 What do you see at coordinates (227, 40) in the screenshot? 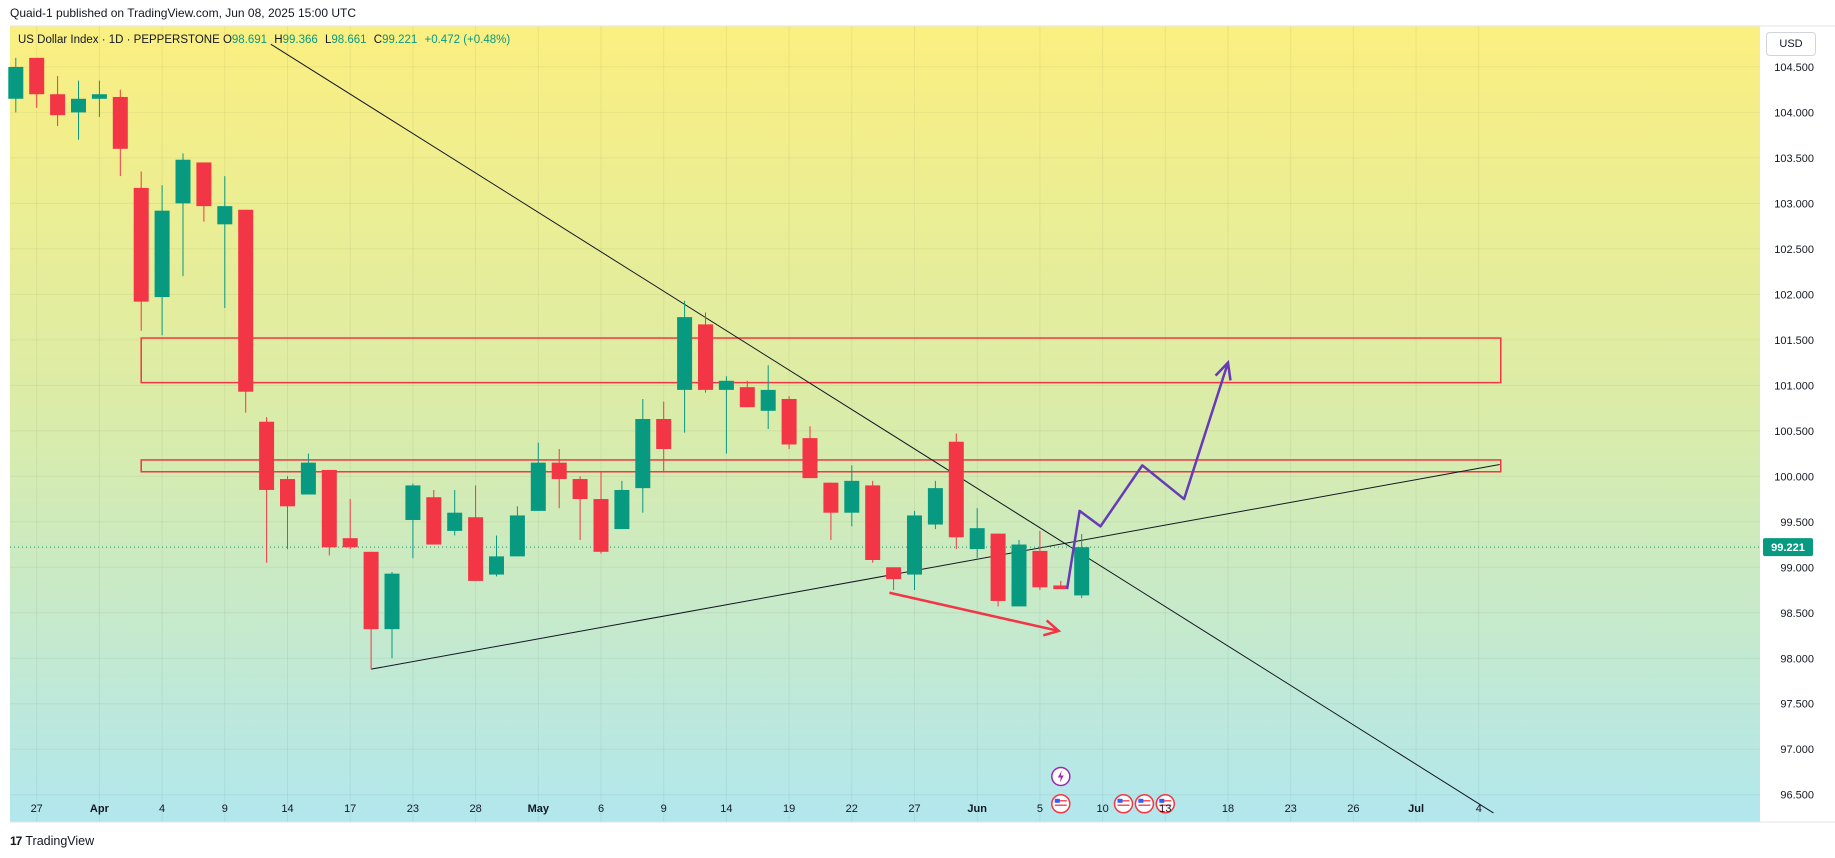
I see `open-label: O` at bounding box center [227, 40].